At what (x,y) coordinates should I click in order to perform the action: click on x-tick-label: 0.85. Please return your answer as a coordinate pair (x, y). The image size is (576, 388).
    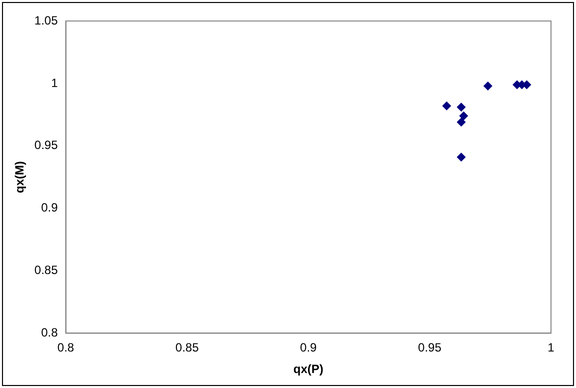
    Looking at the image, I should click on (187, 347).